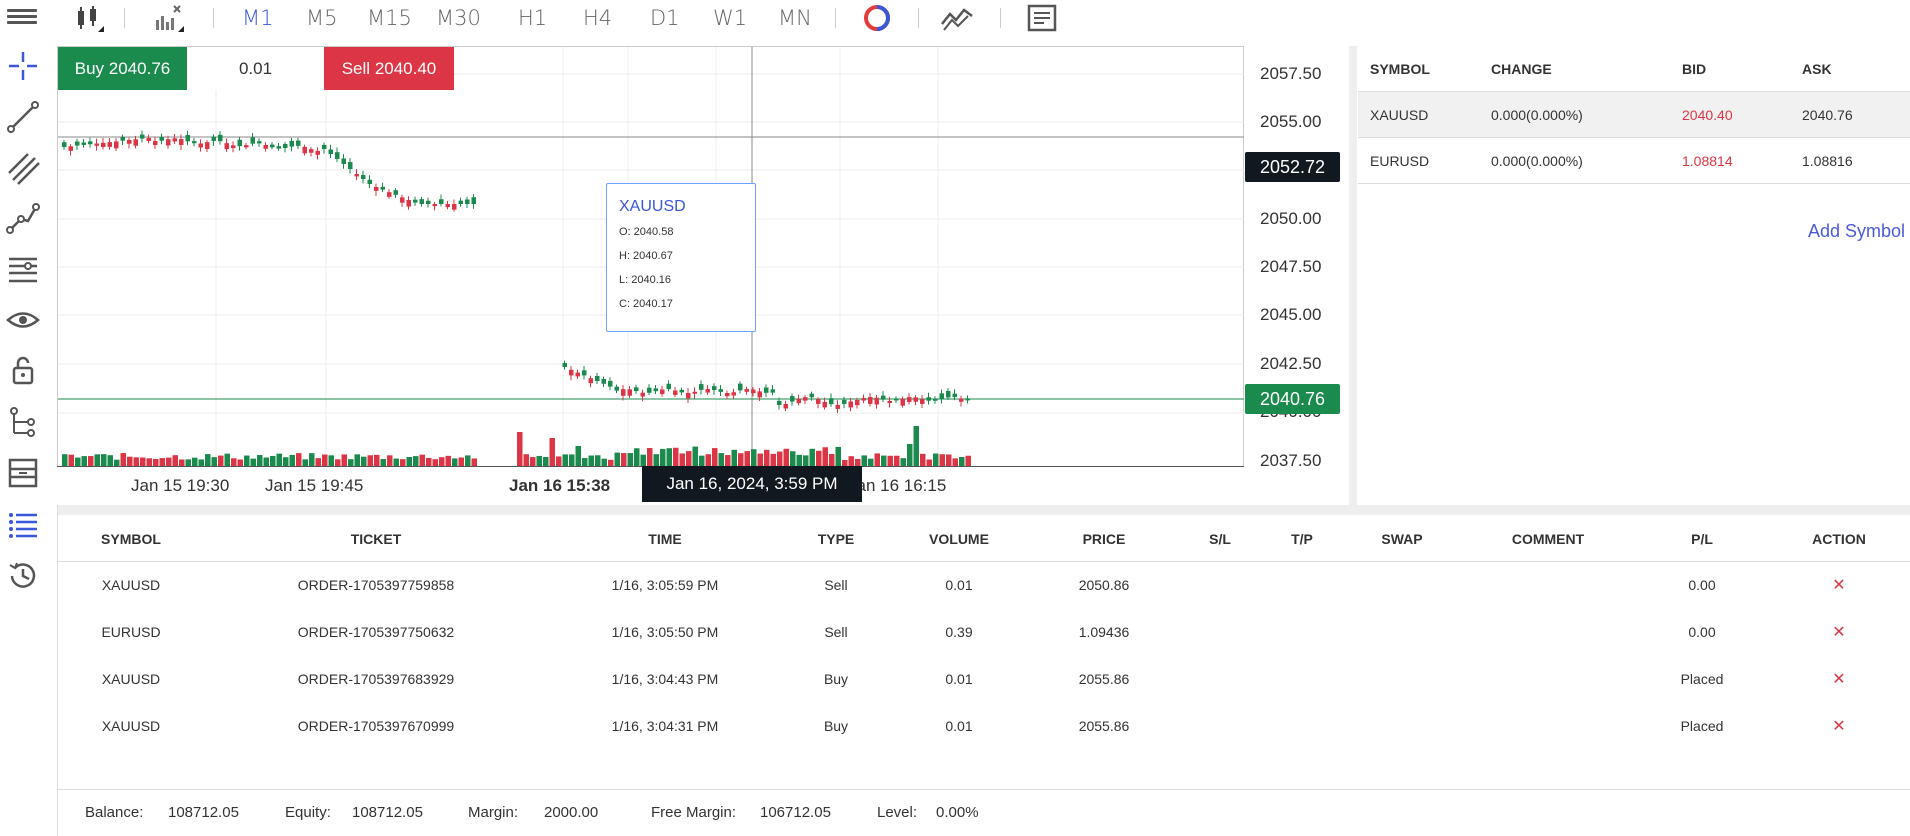 This screenshot has width=1910, height=836. Describe the element at coordinates (646, 304) in the screenshot. I see `tooltip-close: C: 2040.17` at that location.